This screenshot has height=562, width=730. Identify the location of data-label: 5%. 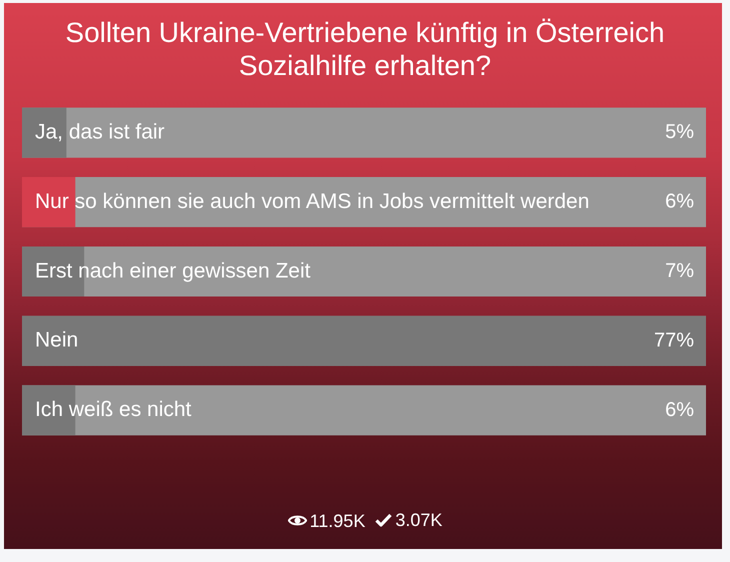
(679, 132).